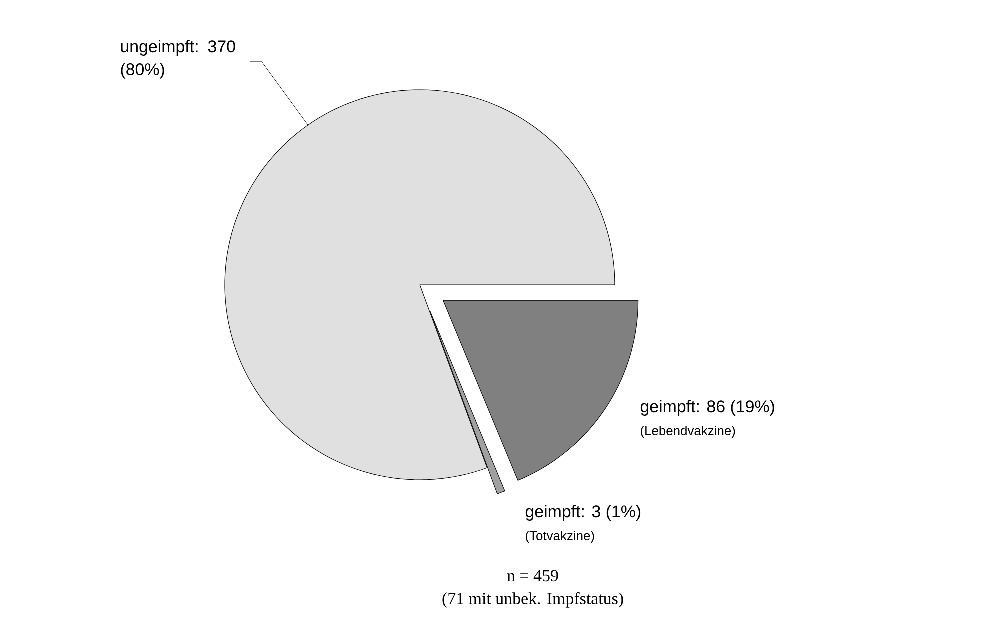  I want to click on text: n = 459, so click(532, 576).